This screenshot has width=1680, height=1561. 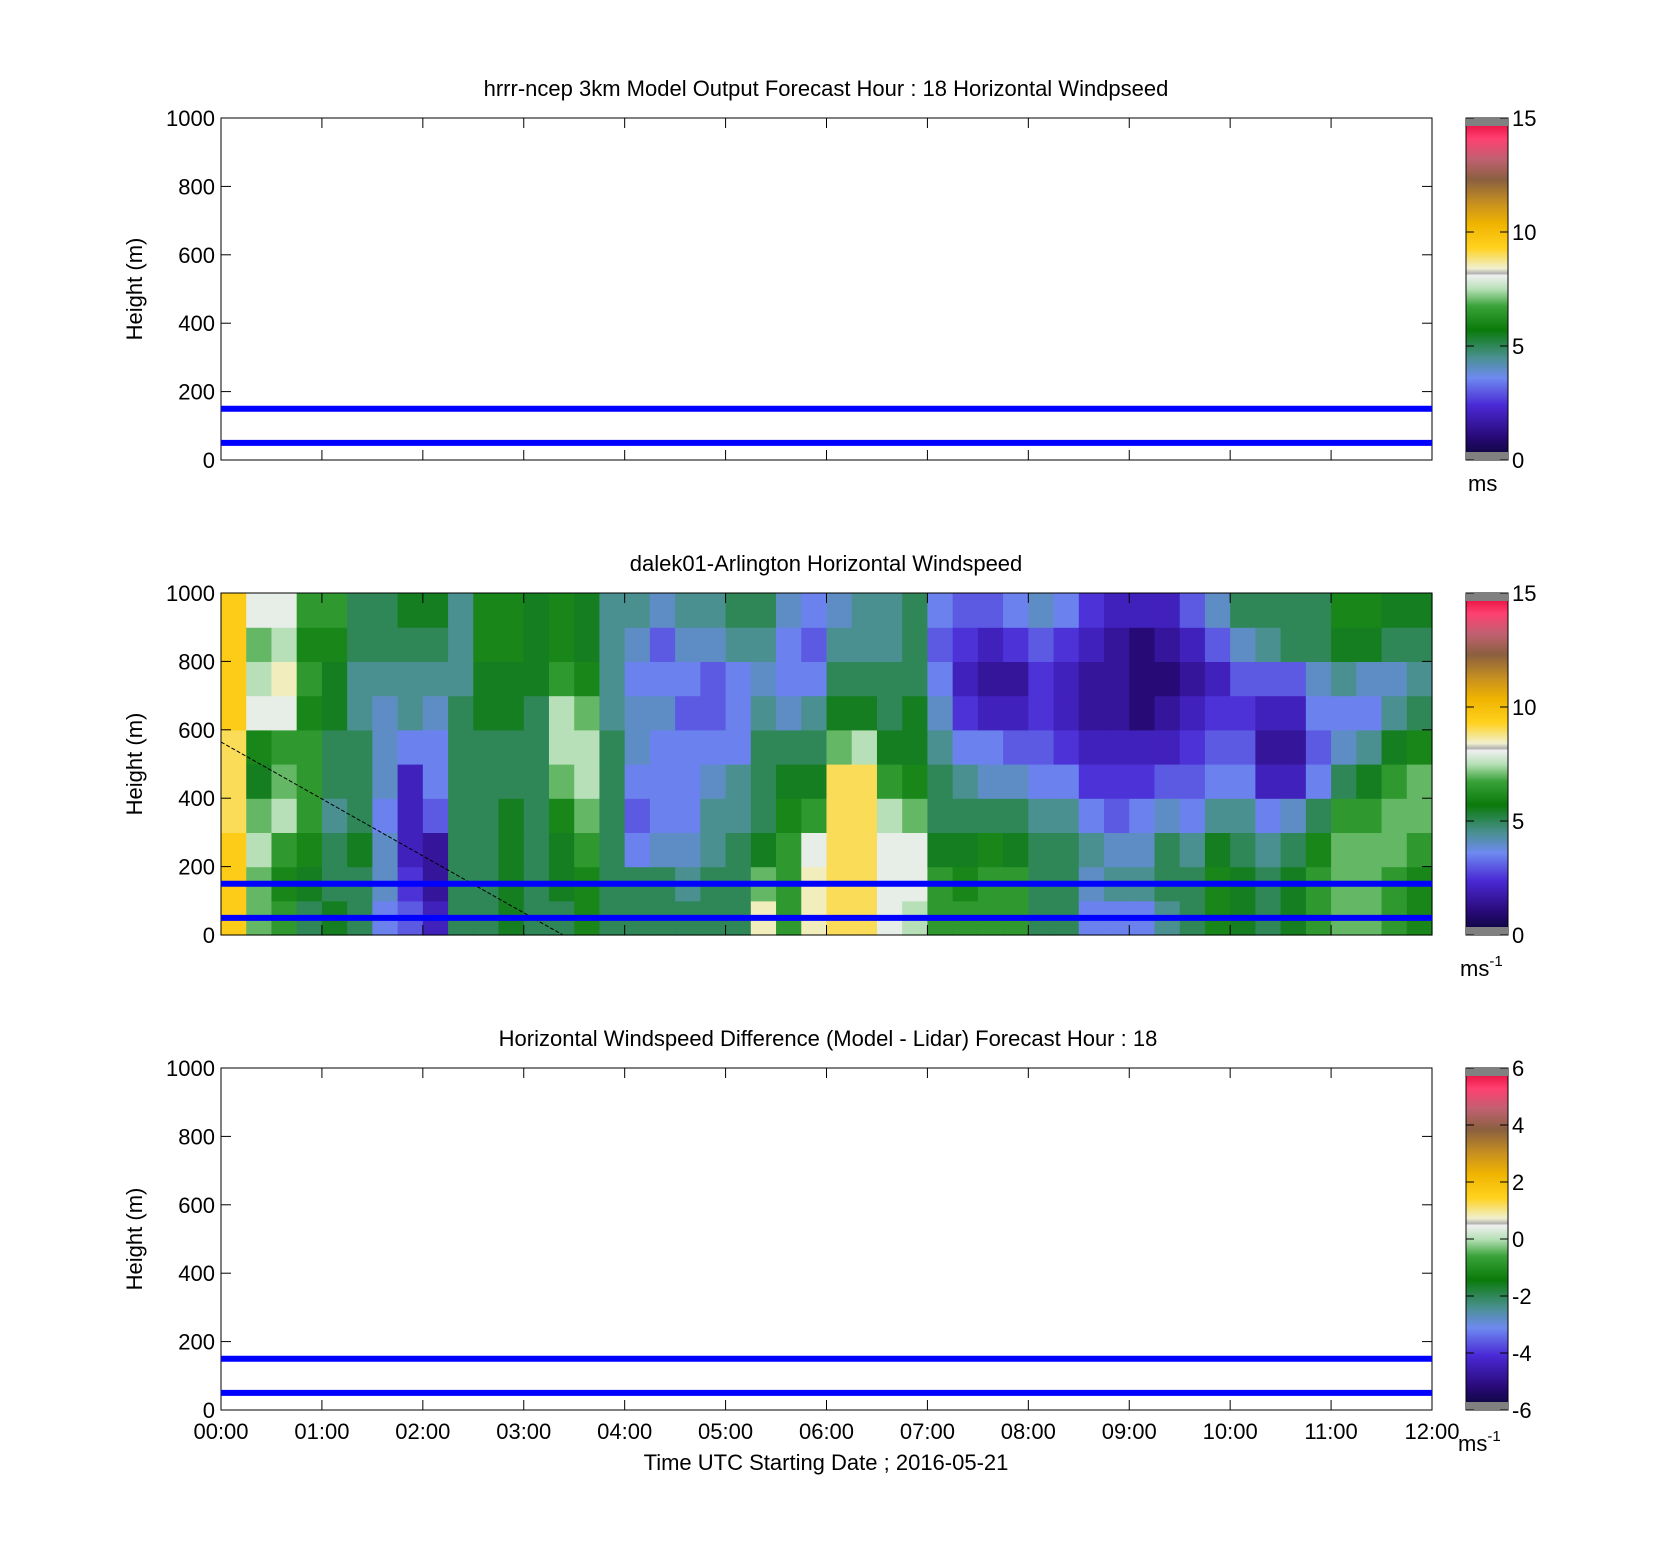 What do you see at coordinates (826, 1462) in the screenshot?
I see `x-axis-label: Time UTC Starting Date ; 2016-05-21` at bounding box center [826, 1462].